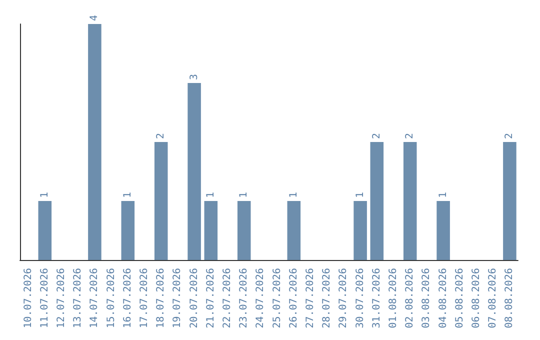  Describe the element at coordinates (376, 298) in the screenshot. I see `x-tick-label: 31.07.2026` at that location.